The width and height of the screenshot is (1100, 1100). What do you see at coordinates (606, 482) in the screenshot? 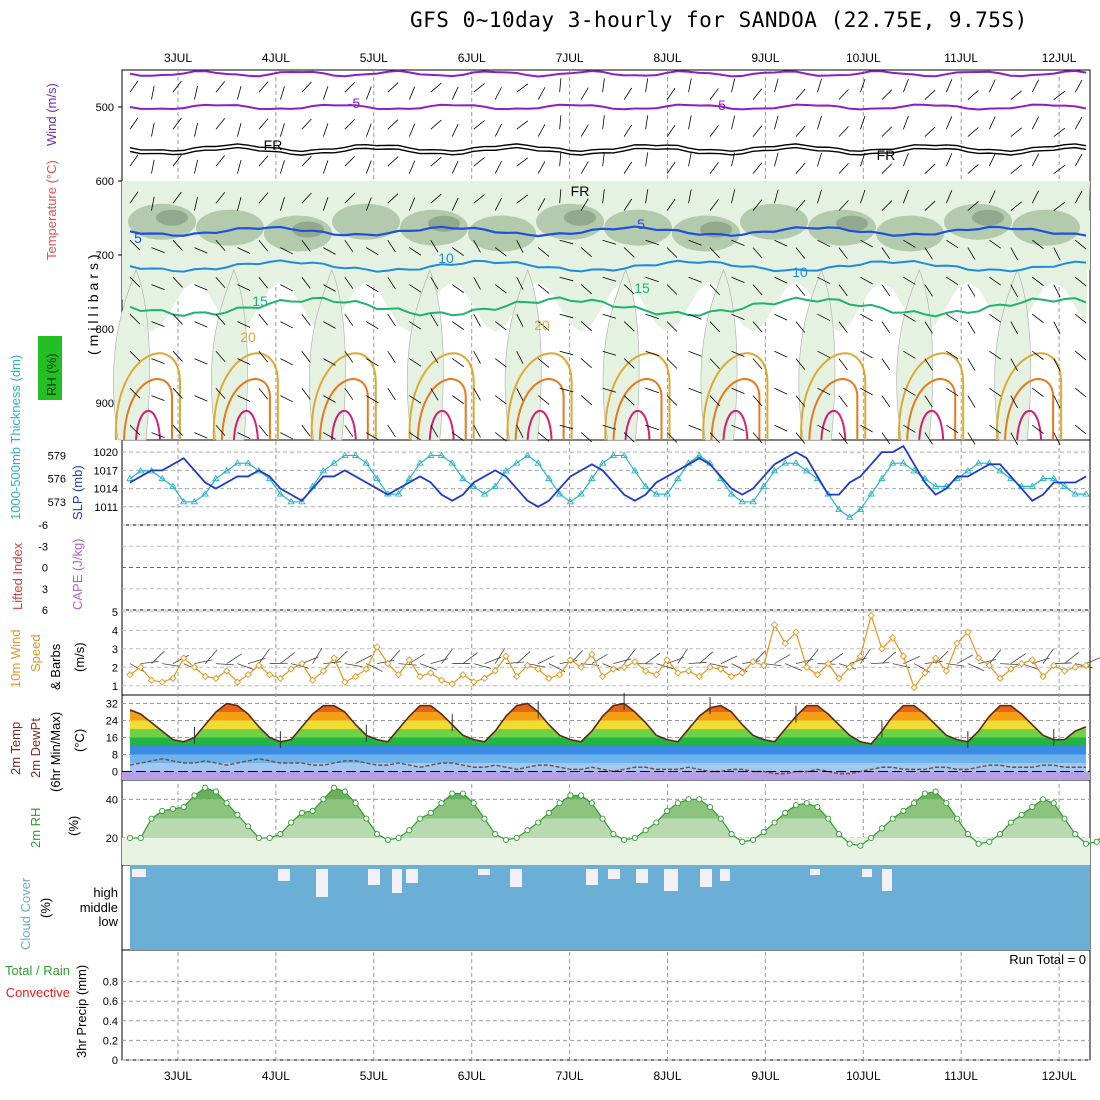
I see `panel-frame-pressure` at bounding box center [606, 482].